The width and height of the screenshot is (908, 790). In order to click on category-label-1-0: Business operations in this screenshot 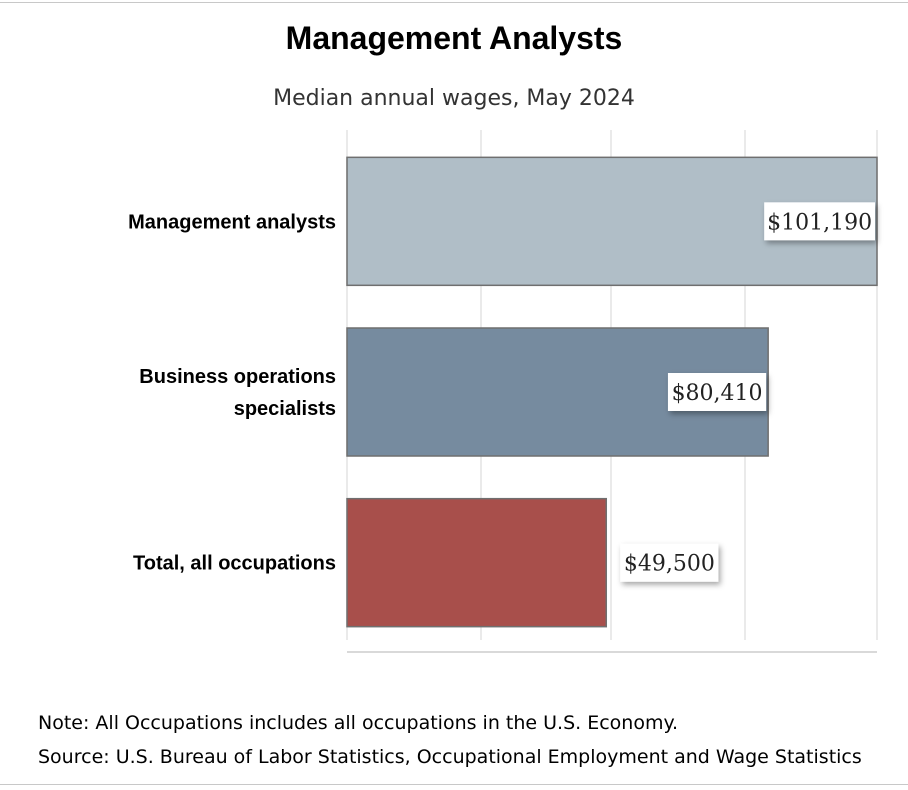, I will do `click(237, 377)`.